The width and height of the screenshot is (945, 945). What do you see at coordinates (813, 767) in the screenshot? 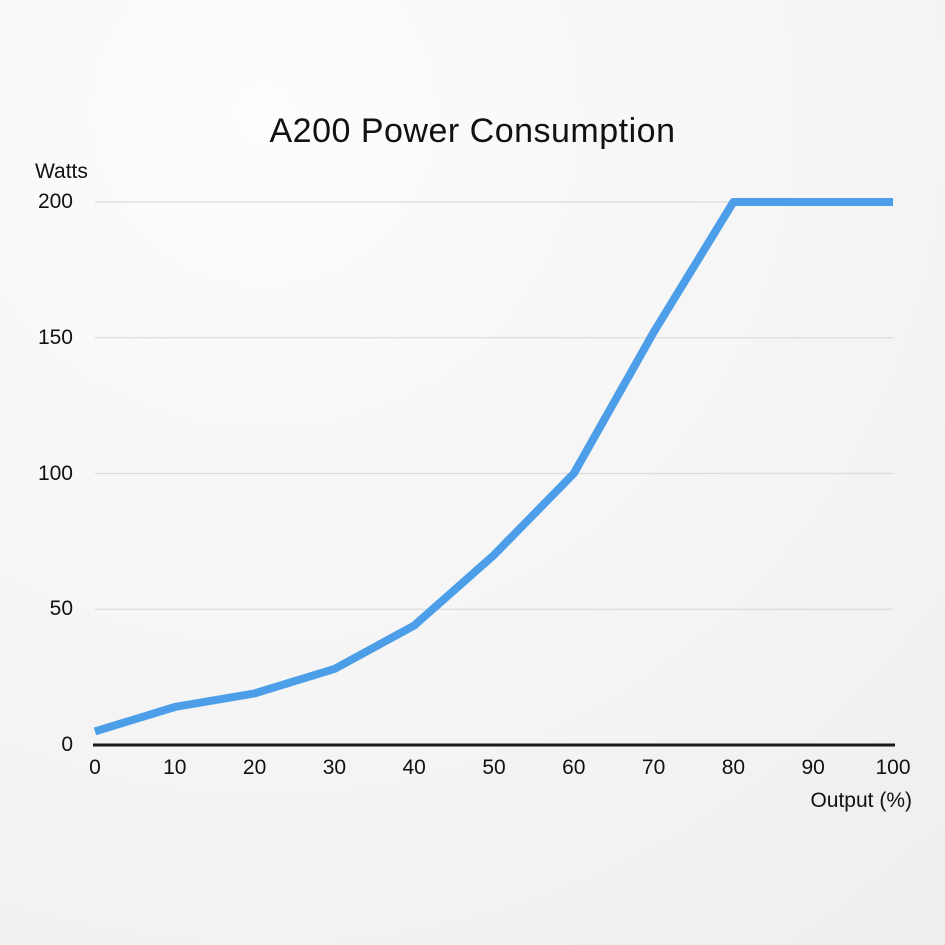
I see `x-tick-label-90: 90` at bounding box center [813, 767].